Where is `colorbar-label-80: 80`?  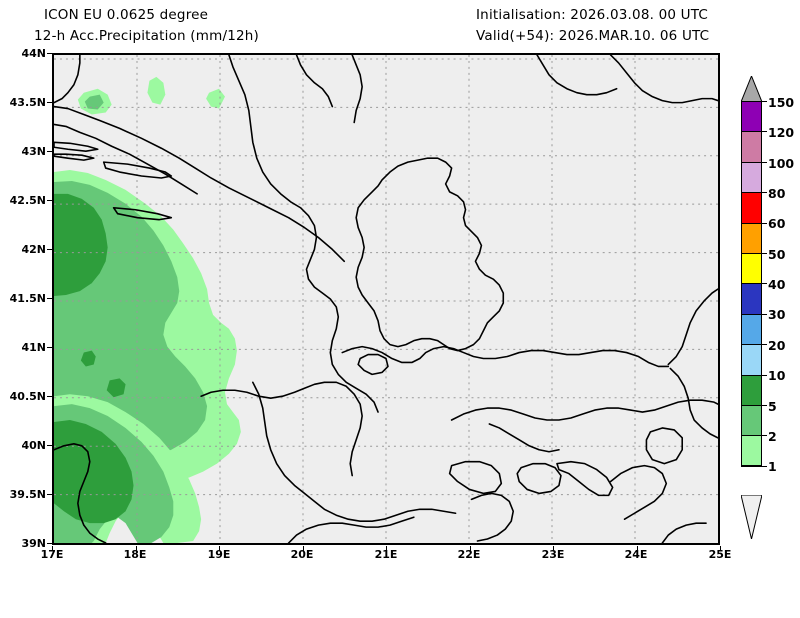 colorbar-label-80: 80 is located at coordinates (777, 193).